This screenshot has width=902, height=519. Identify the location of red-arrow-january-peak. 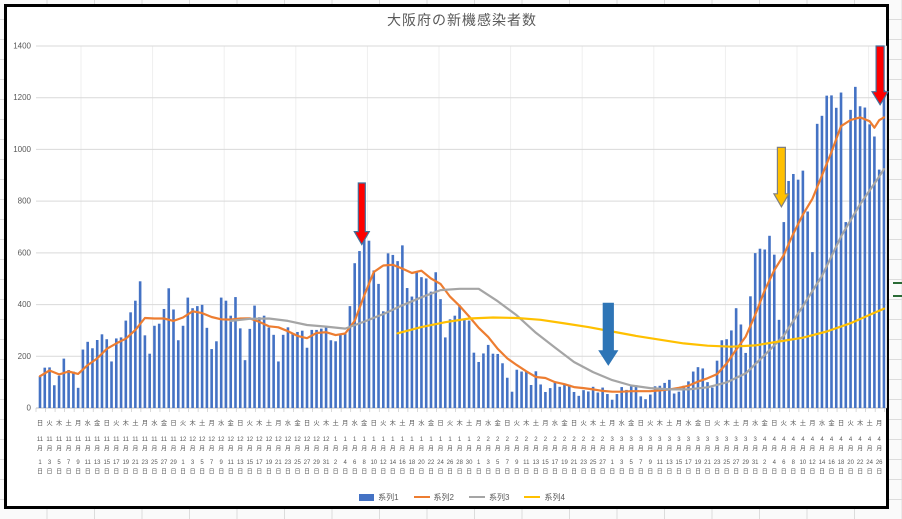
(362, 214).